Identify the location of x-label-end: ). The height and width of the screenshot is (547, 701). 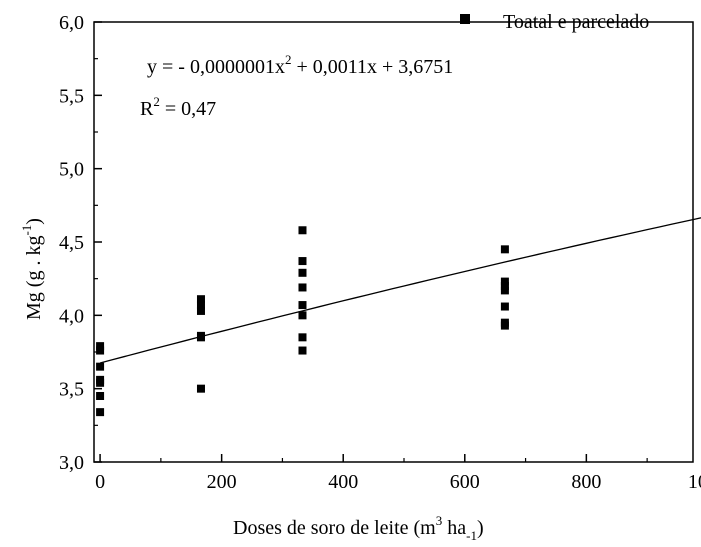
(480, 528).